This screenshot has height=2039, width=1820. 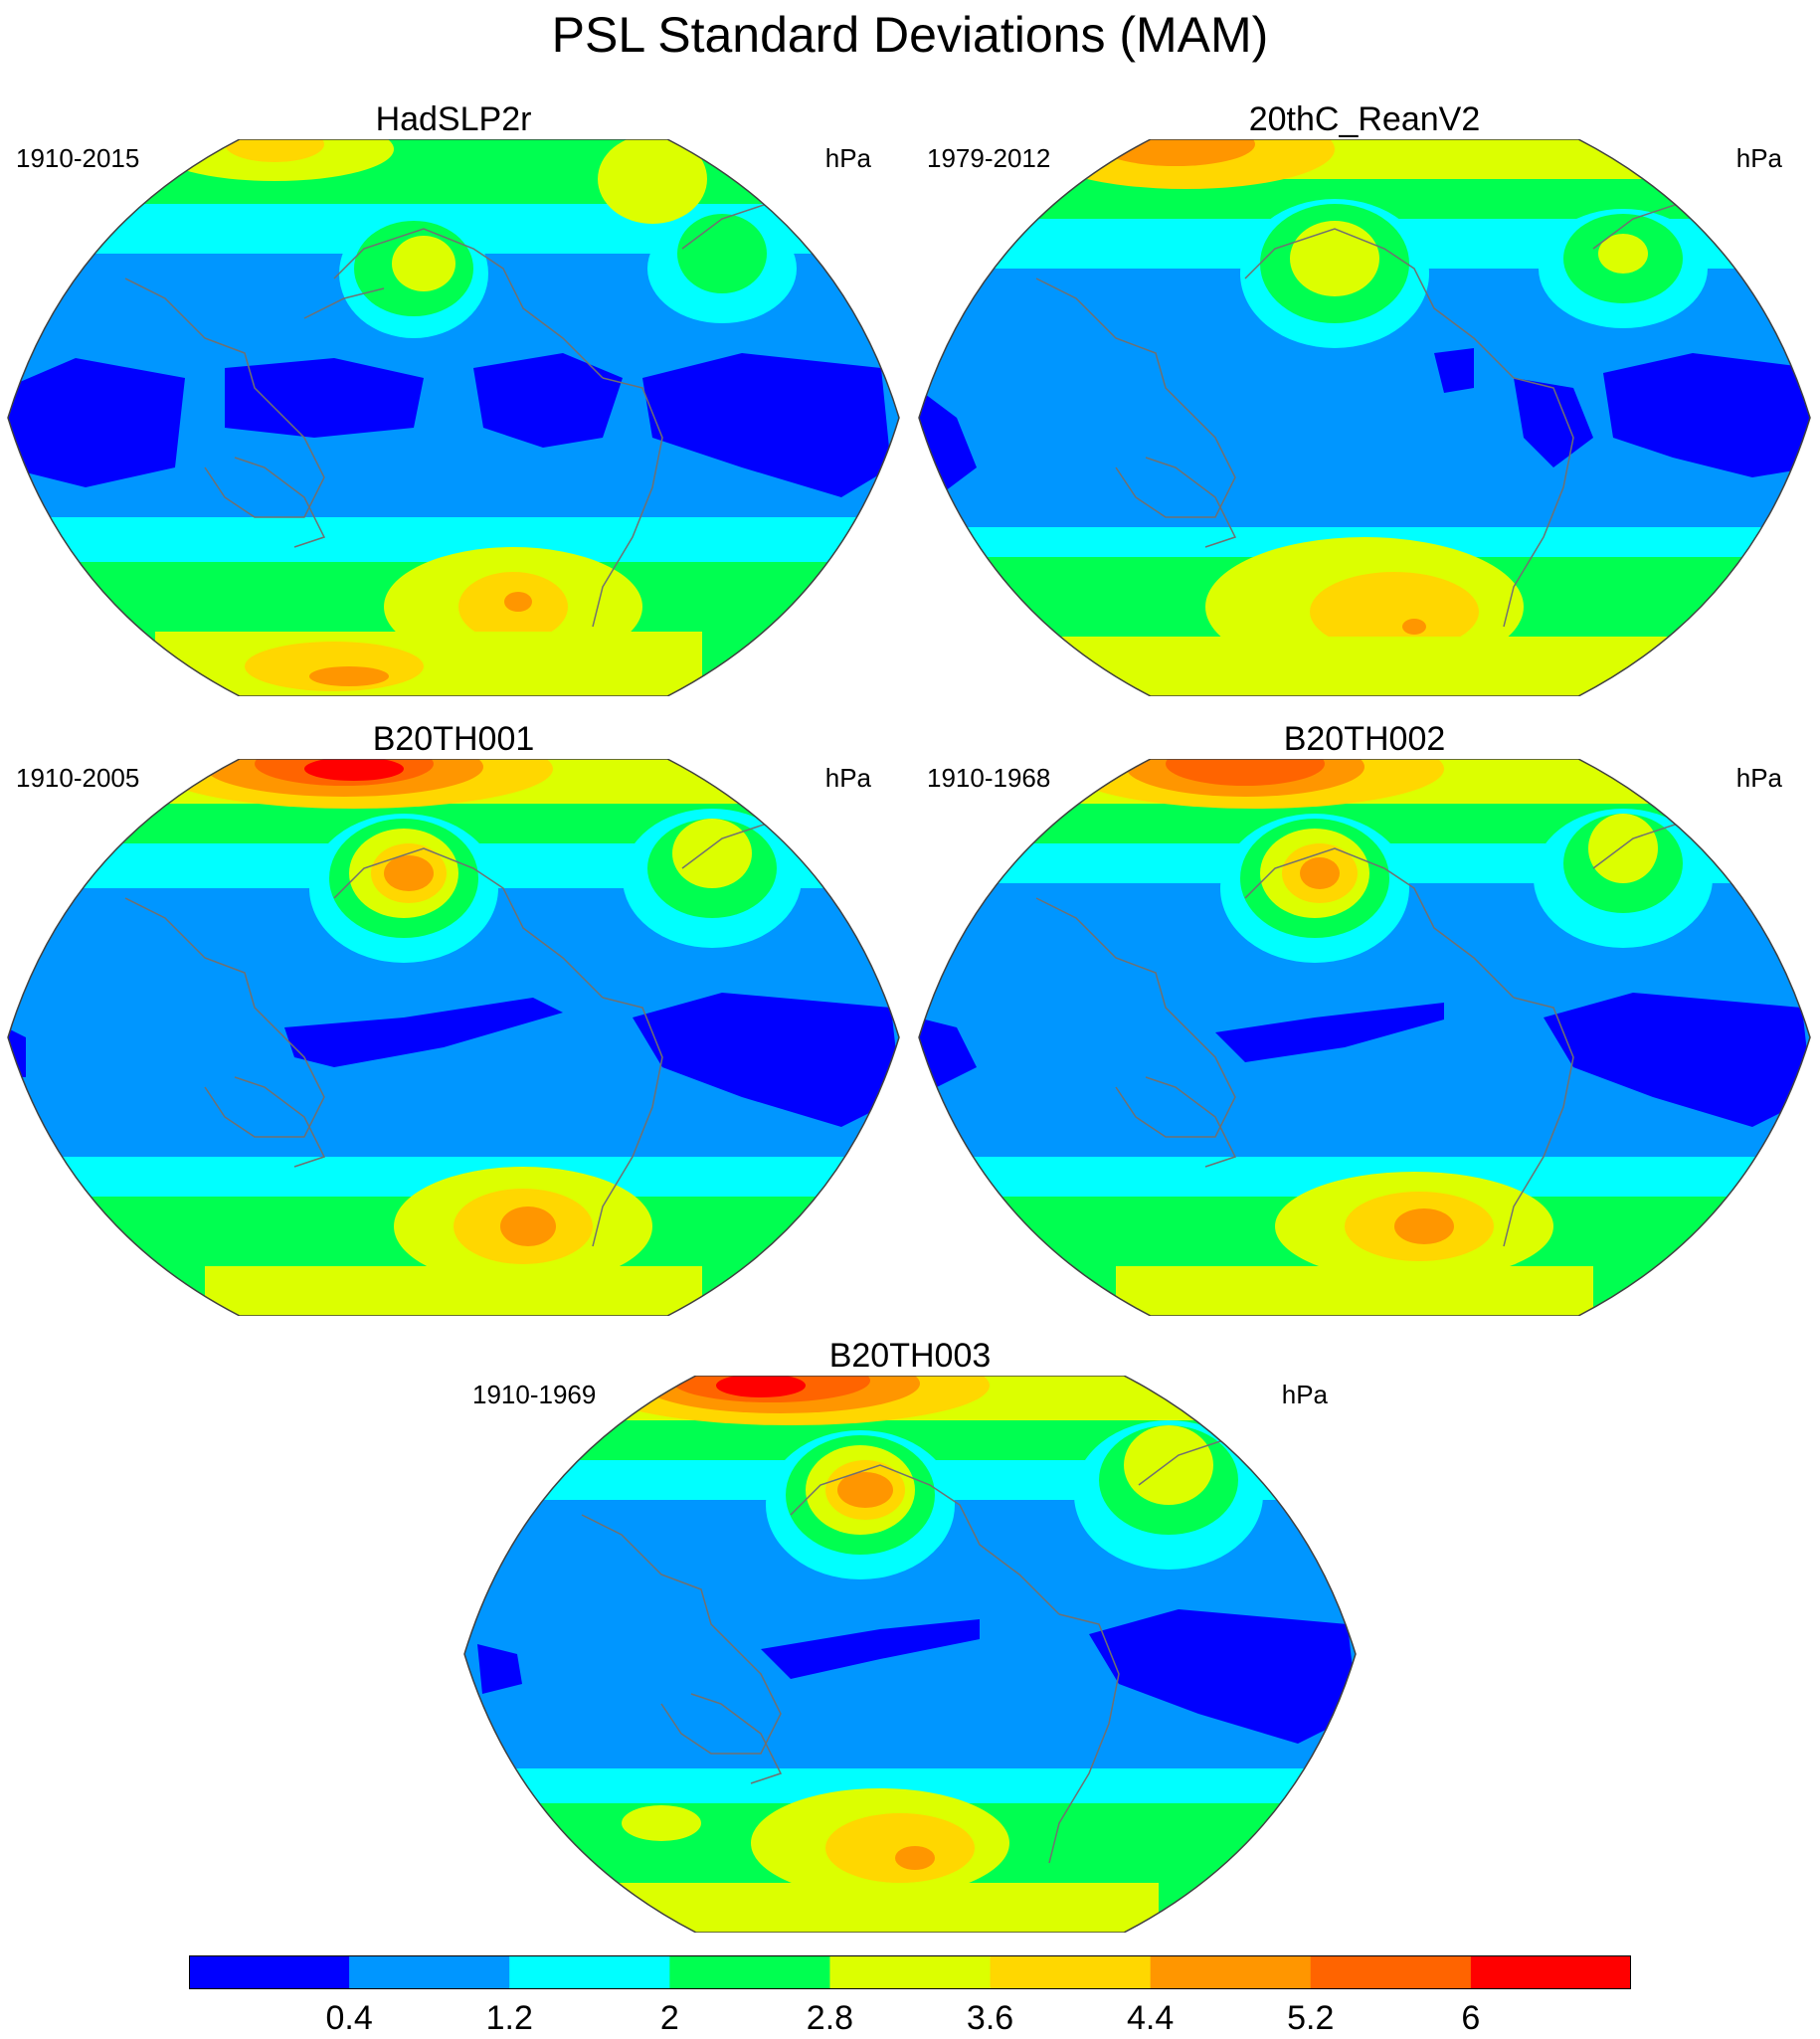 What do you see at coordinates (509, 2018) in the screenshot?
I see `colorbar-tick-label: 1.2` at bounding box center [509, 2018].